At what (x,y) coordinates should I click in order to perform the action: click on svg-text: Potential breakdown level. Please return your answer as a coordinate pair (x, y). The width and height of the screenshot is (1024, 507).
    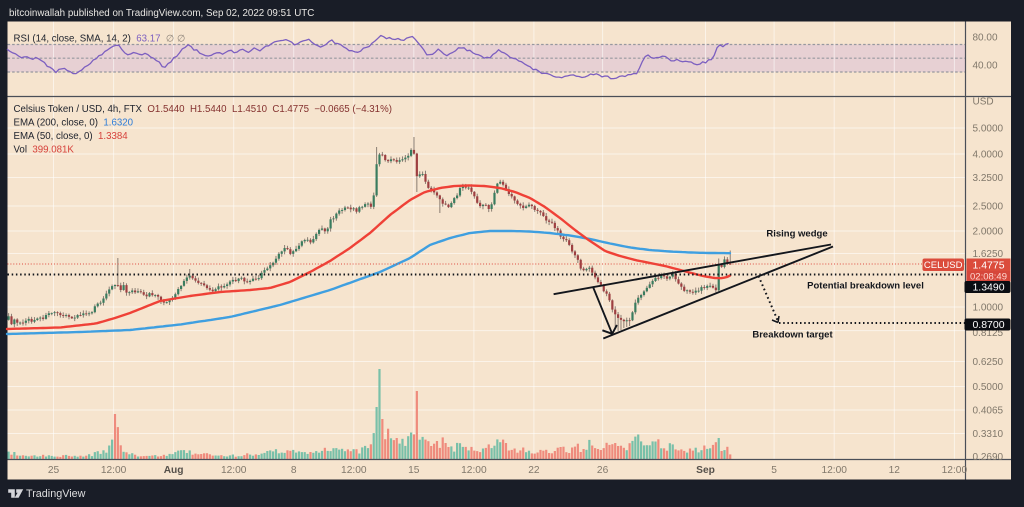
    Looking at the image, I should click on (865, 286).